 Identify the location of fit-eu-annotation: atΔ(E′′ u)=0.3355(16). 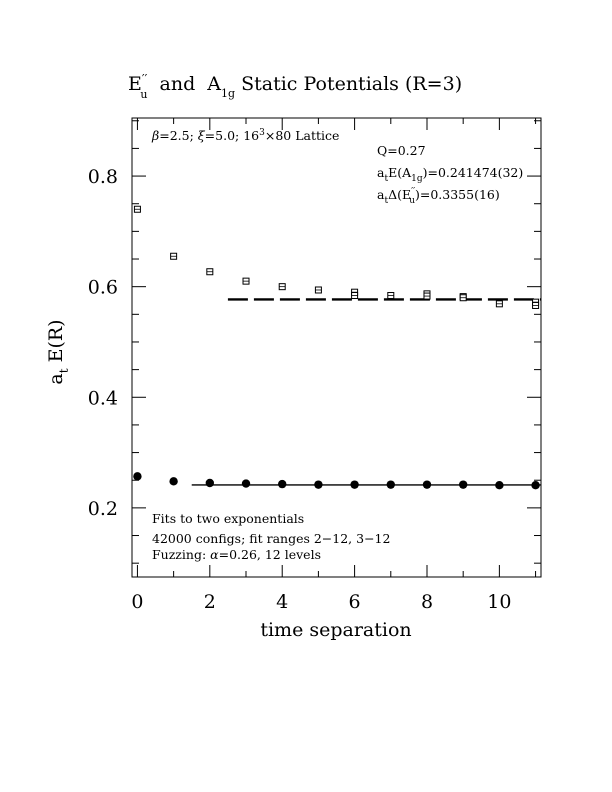
(438, 196).